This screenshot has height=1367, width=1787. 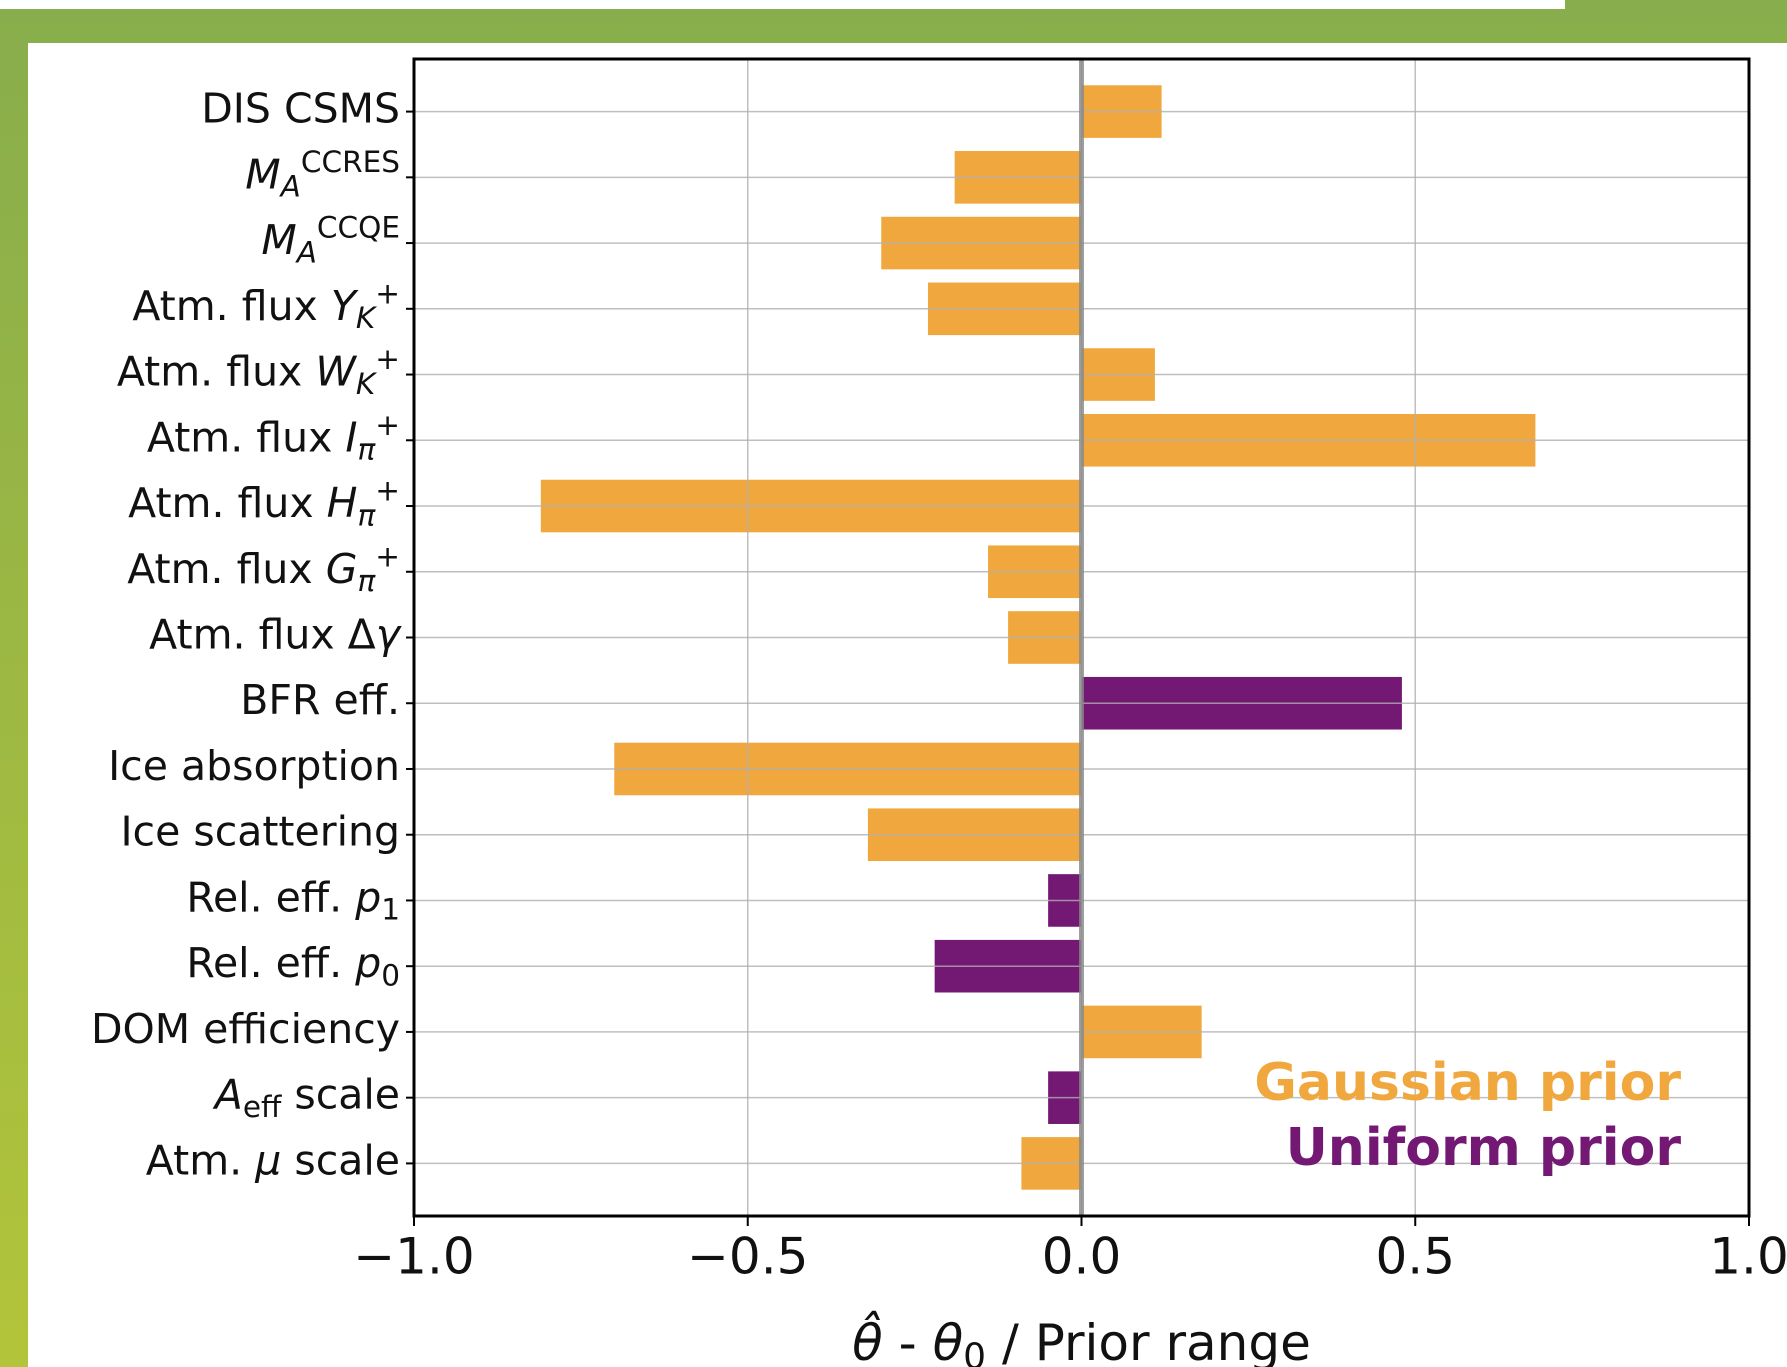 I want to click on x-tick-label: 0.5, so click(x=1415, y=1257).